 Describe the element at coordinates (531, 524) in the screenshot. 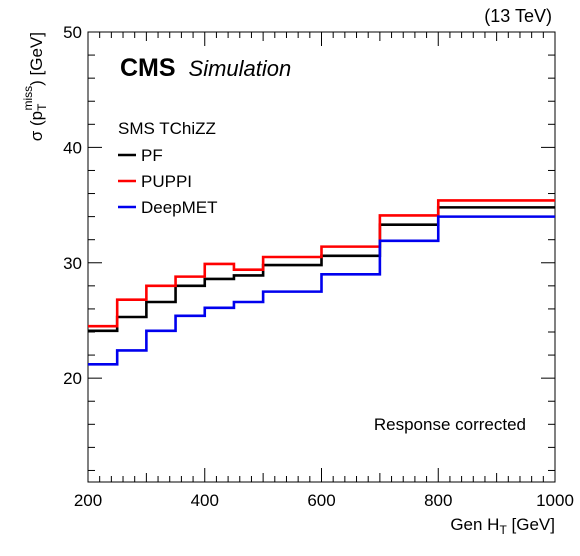

I see `x-axis-title-unit: [GeV]` at that location.